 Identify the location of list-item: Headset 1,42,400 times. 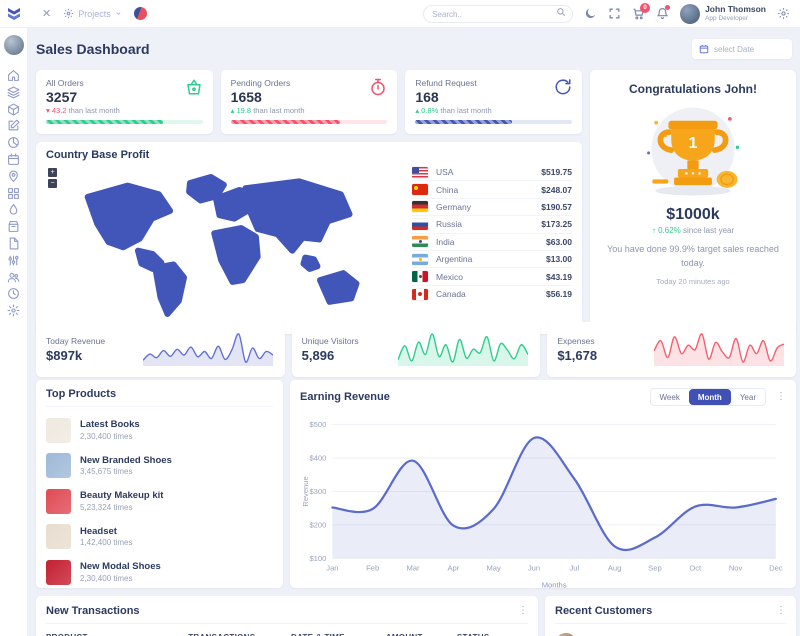
(159, 536).